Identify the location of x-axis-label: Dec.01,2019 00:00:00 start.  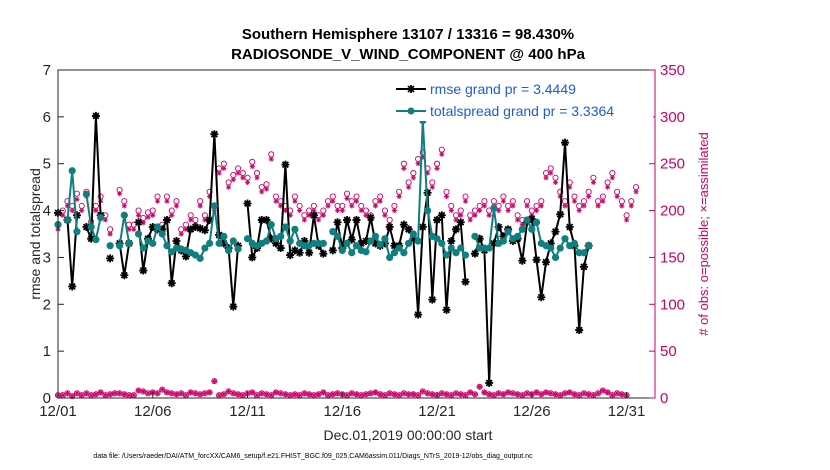
(408, 435).